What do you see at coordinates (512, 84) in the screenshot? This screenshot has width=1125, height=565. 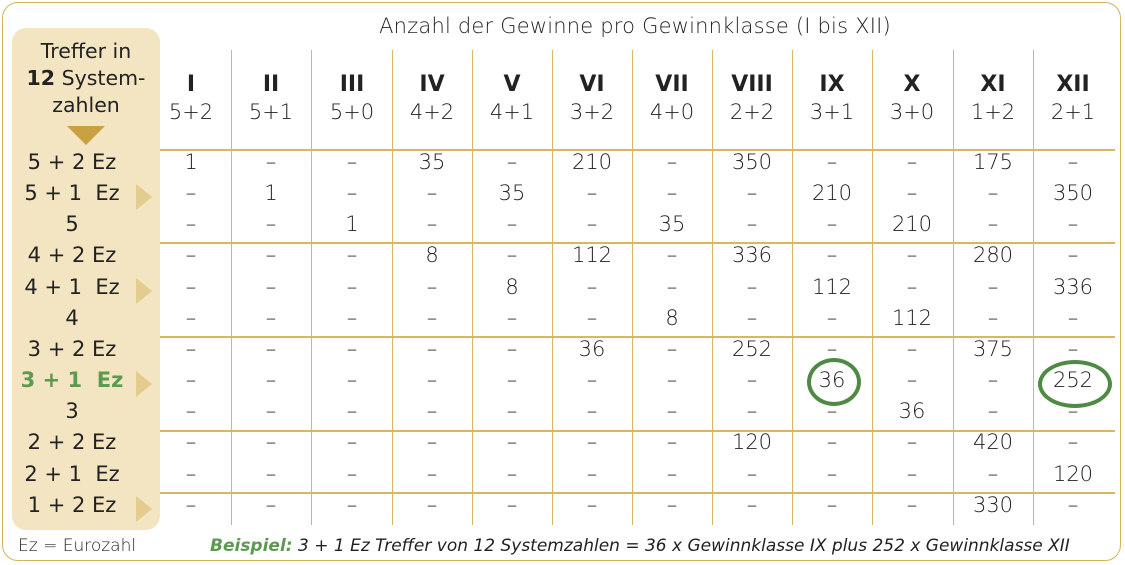 I see `class-roman: V` at bounding box center [512, 84].